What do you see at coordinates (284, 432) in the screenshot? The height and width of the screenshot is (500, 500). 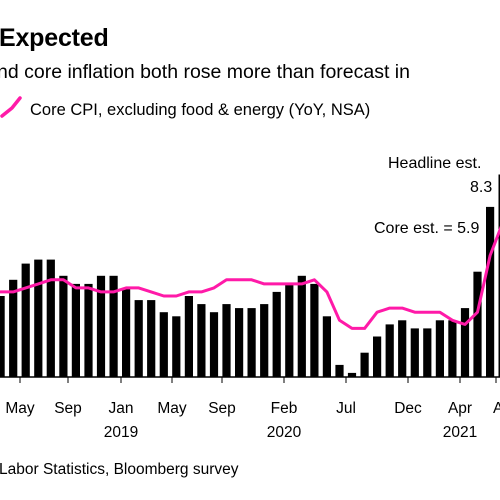 I see `year-label: 2020` at bounding box center [284, 432].